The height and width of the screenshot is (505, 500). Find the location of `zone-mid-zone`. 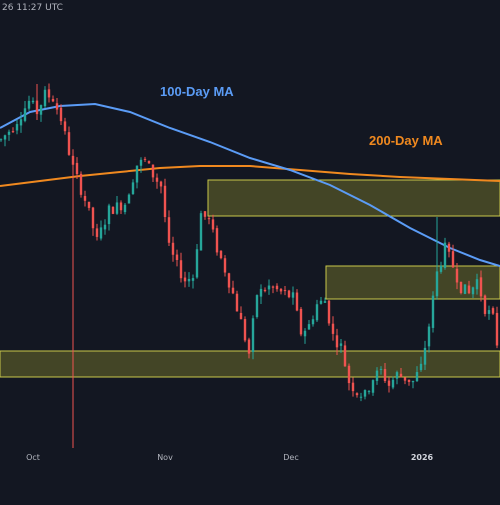

zone-mid-zone is located at coordinates (412, 282).